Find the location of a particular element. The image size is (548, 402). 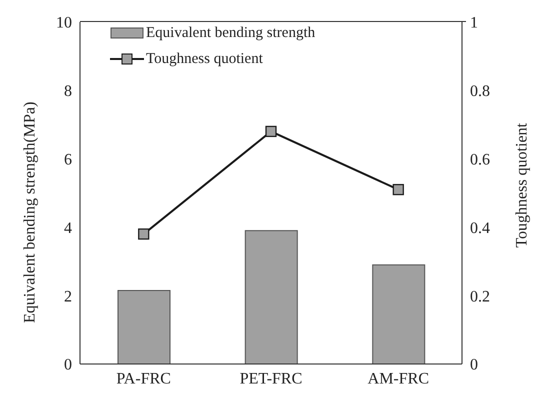

x-tick-label: AM-FRC is located at coordinates (399, 379).